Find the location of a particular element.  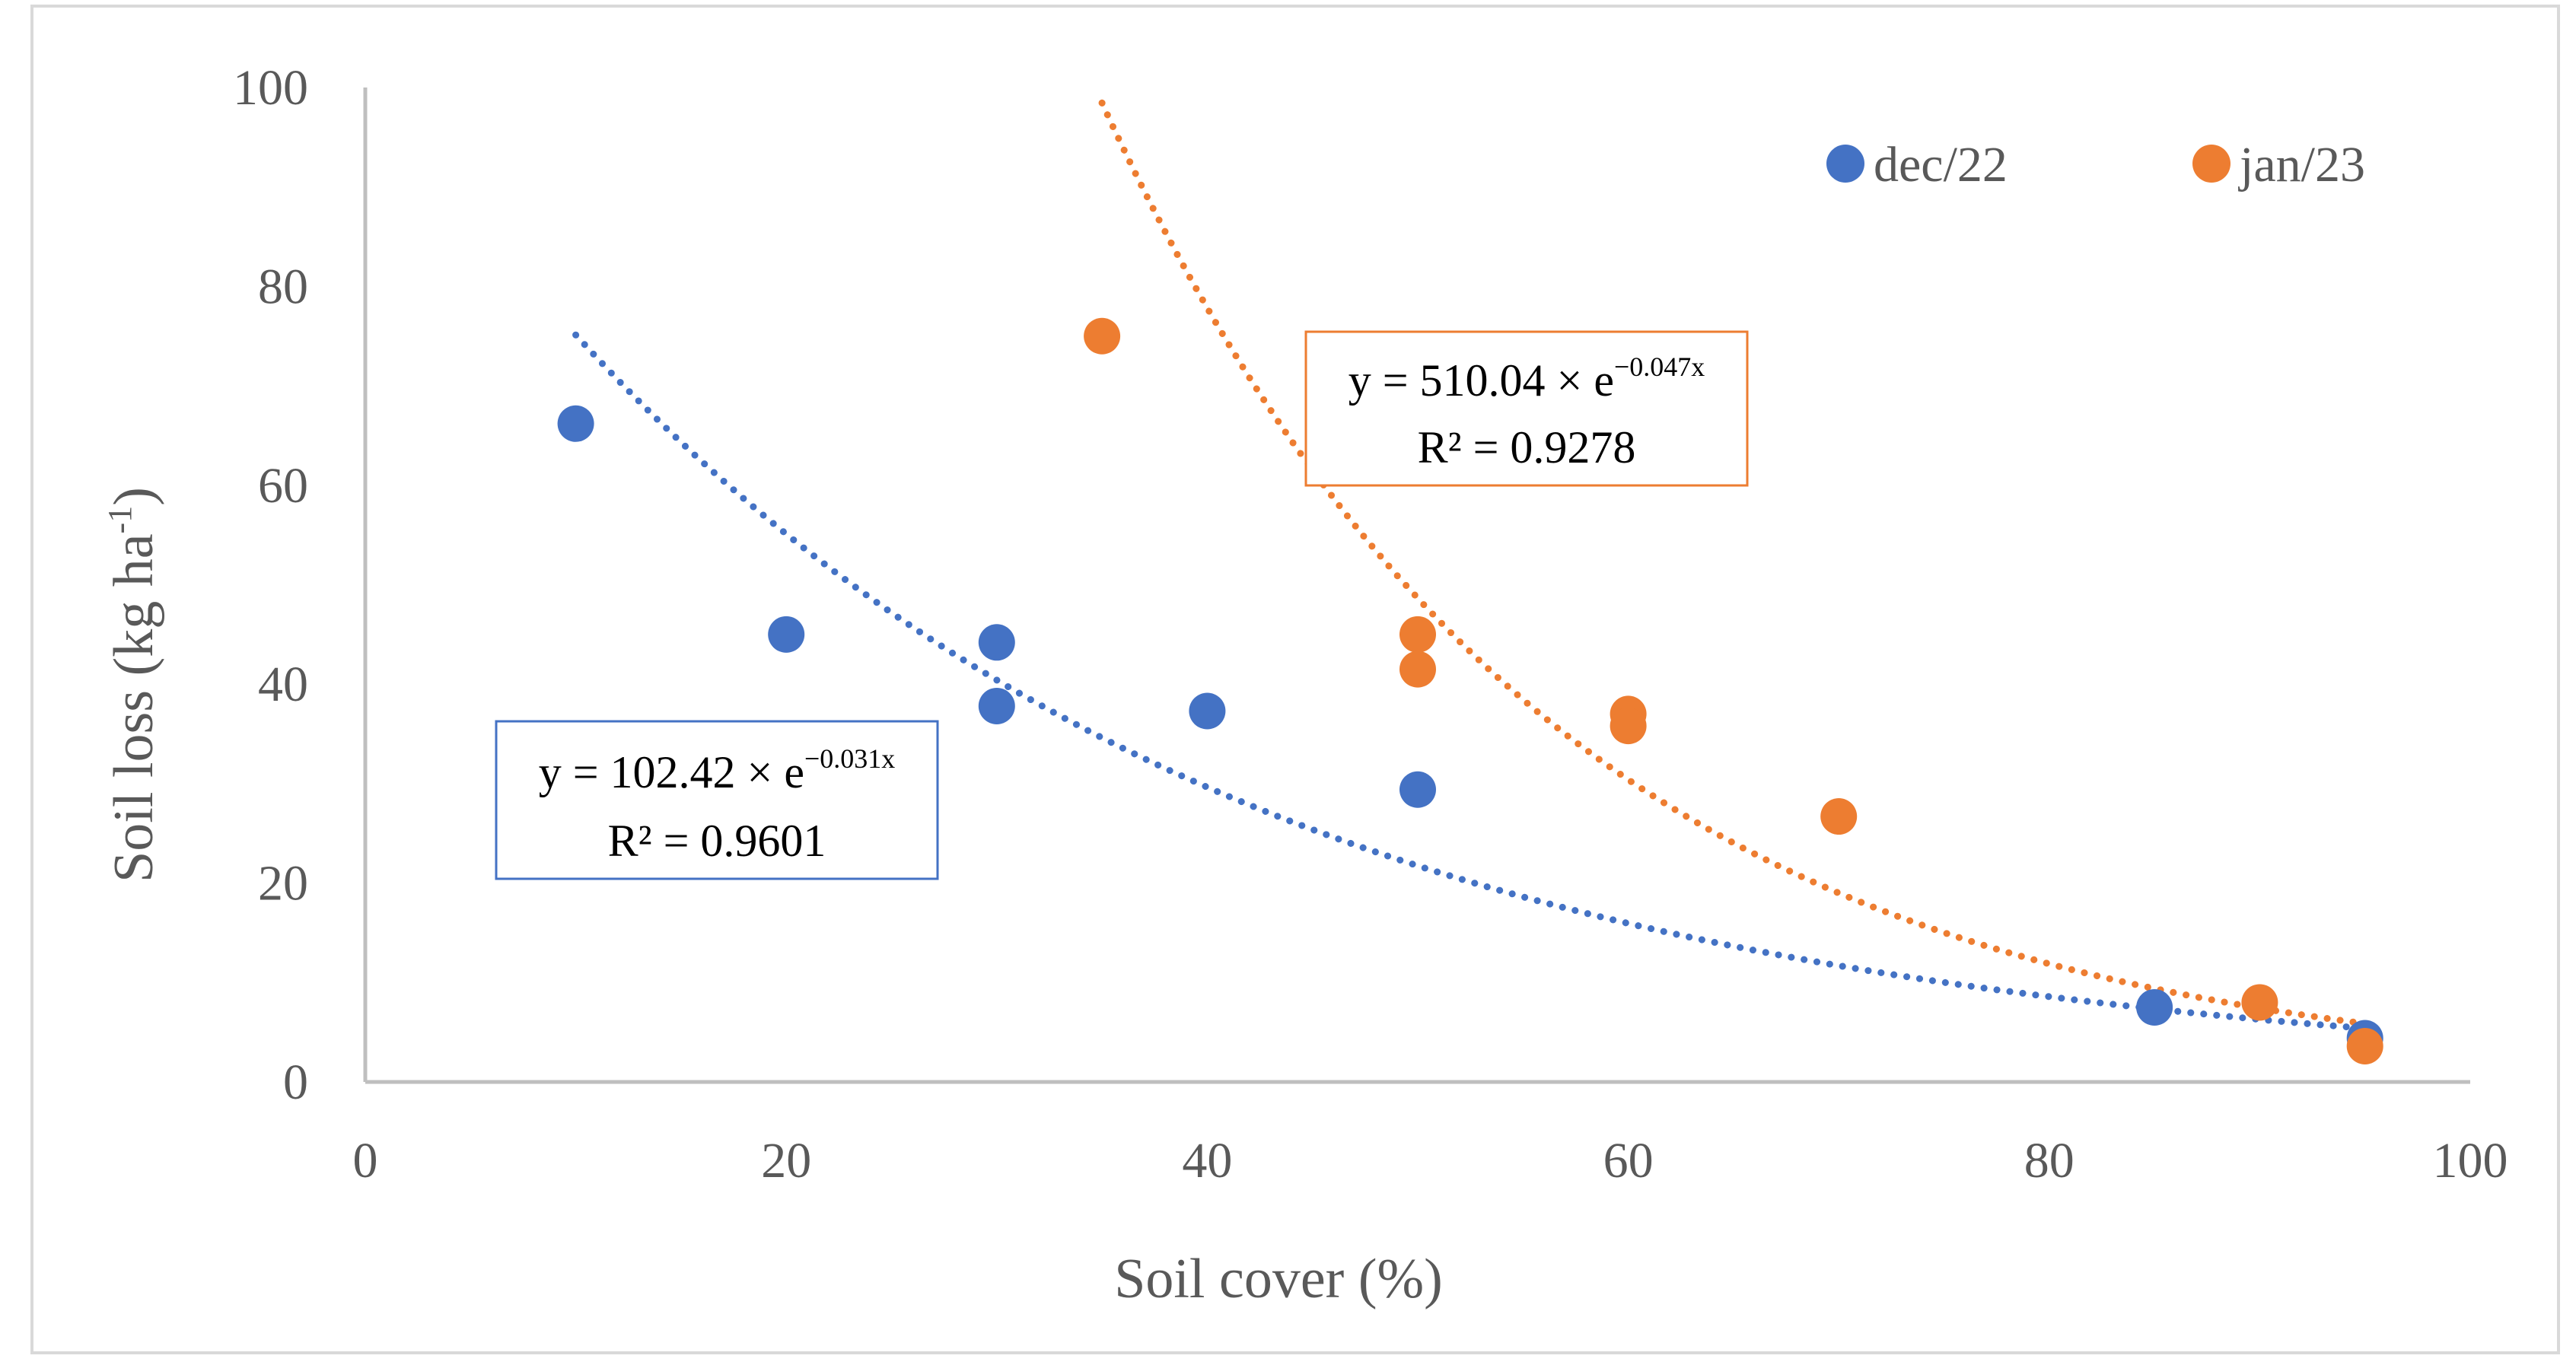

y-tick-label: 20 is located at coordinates (283, 884).